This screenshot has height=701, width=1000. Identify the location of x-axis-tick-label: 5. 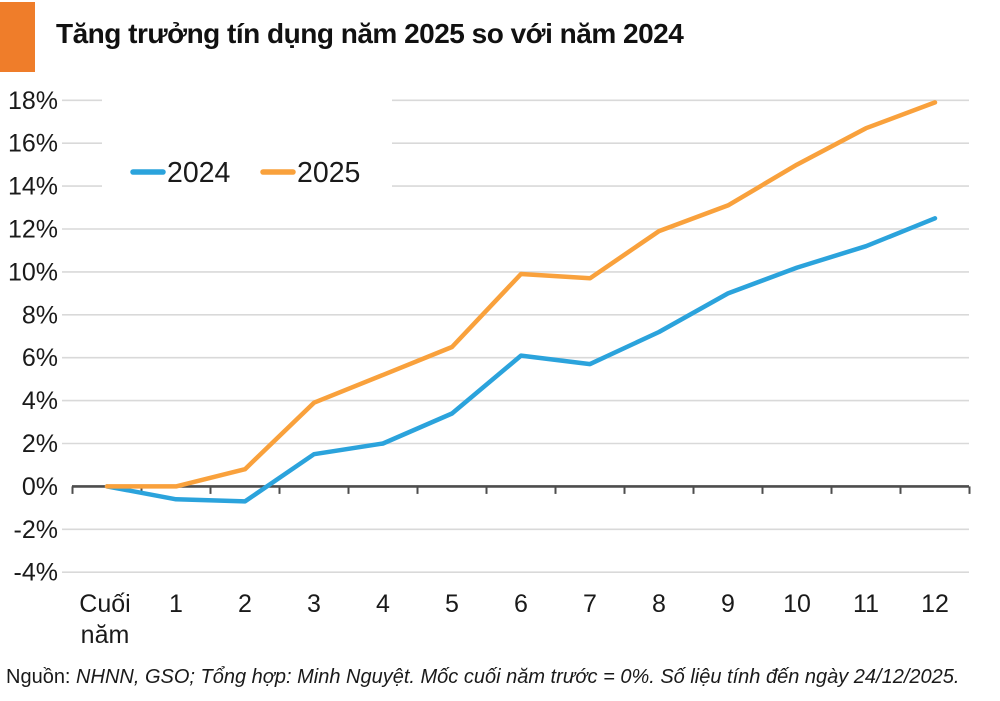
(452, 604).